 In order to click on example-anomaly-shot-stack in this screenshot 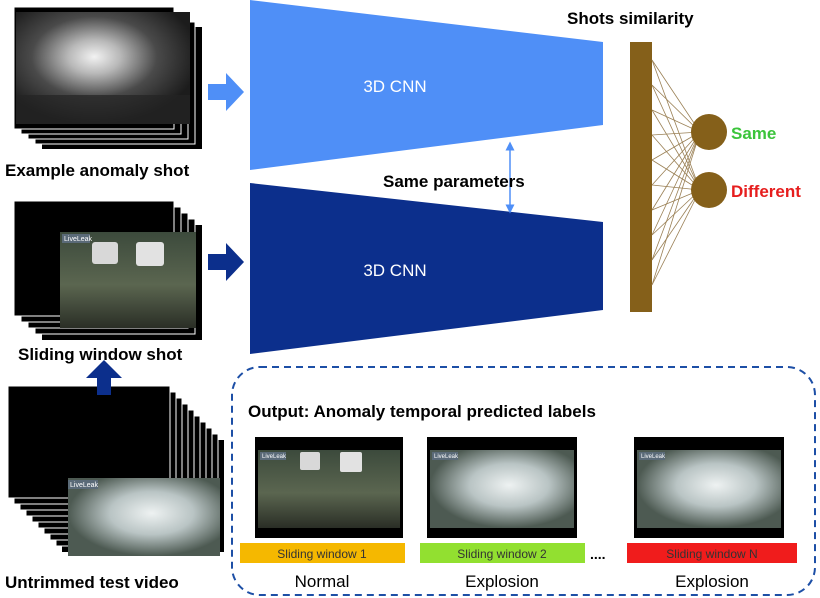, I will do `click(107, 77)`.